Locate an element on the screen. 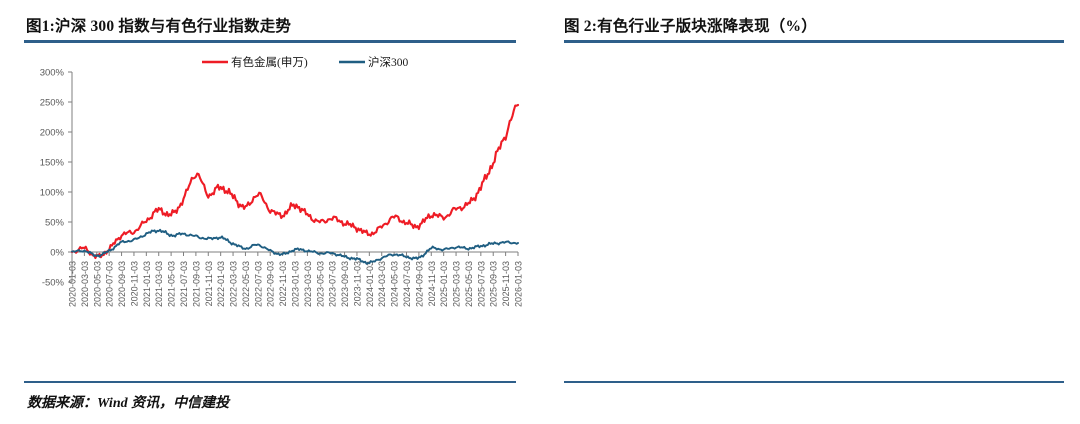 This screenshot has height=424, width=1080. figure-2-bottom-rule is located at coordinates (814, 382).